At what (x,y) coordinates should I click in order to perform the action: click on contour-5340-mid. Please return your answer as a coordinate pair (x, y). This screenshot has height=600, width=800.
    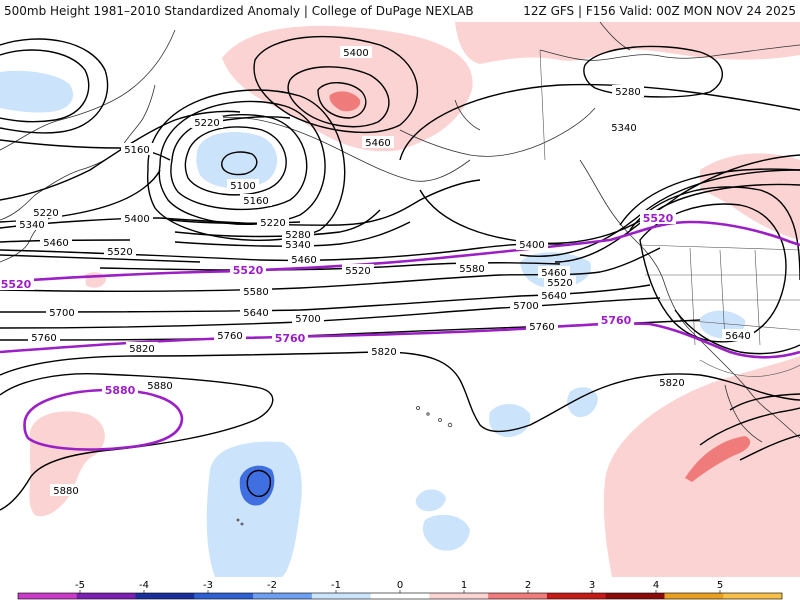
    Looking at the image, I should click on (292, 234).